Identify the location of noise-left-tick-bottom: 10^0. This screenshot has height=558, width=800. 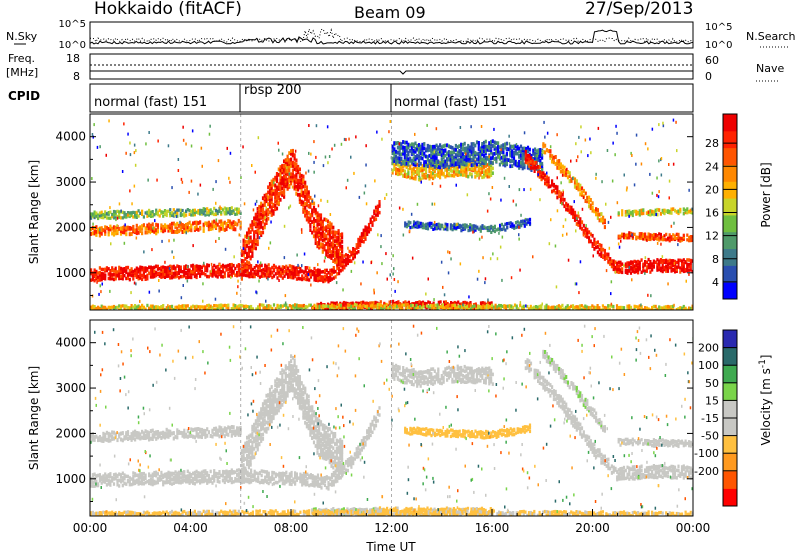
(72, 45).